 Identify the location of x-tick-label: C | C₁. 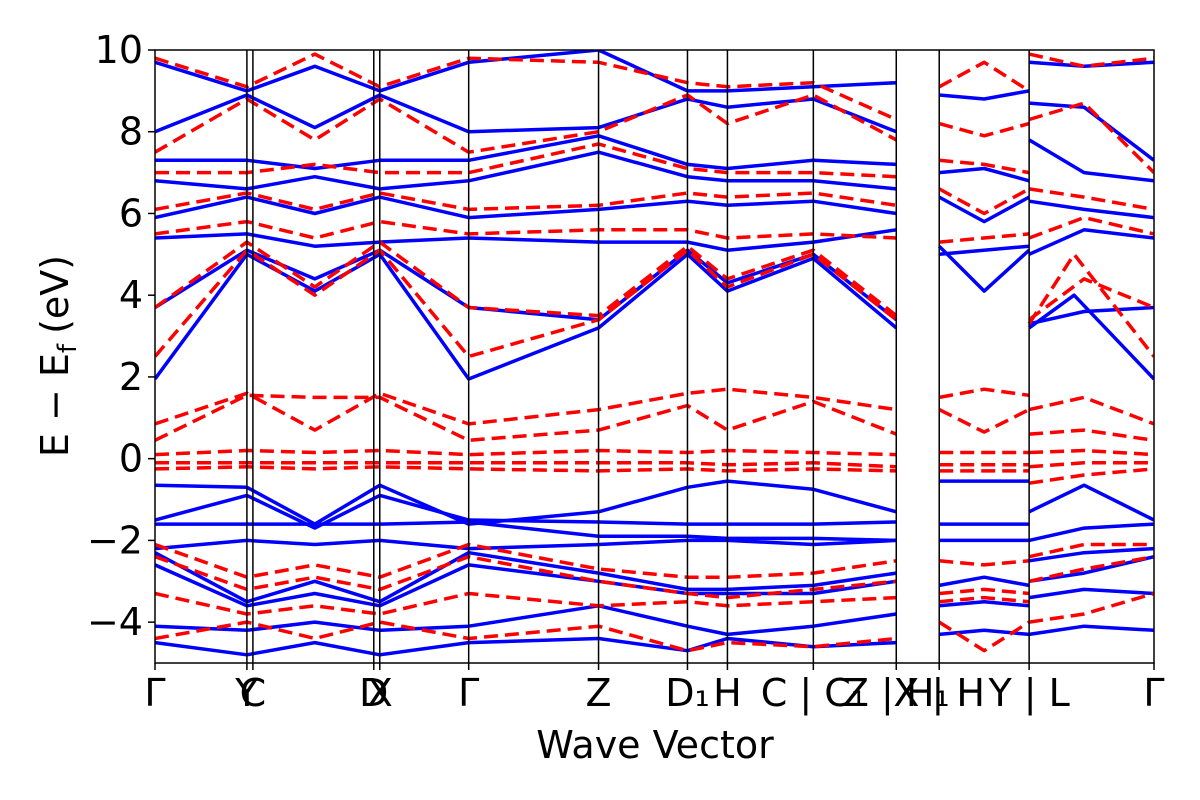
(813, 693).